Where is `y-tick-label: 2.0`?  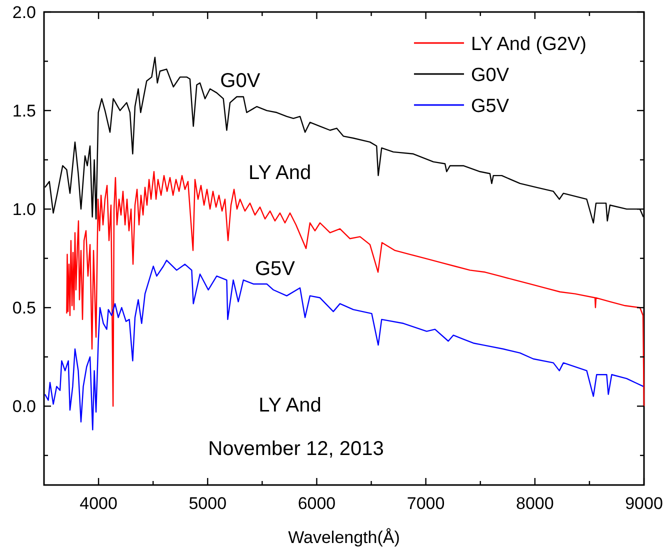
y-tick-label: 2.0 is located at coordinates (24, 12).